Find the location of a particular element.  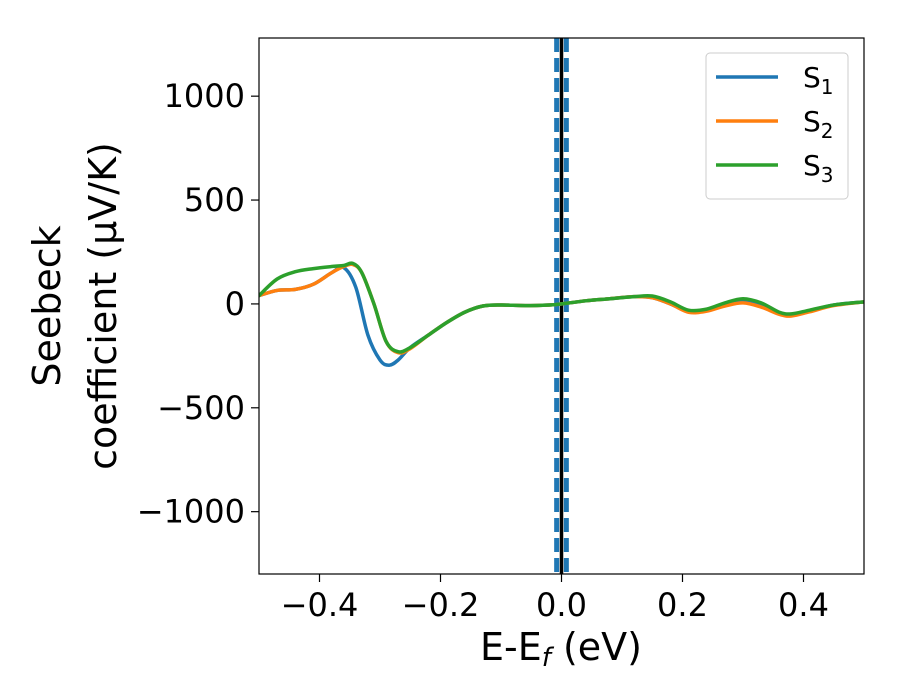

x-tick-label: 0.4 is located at coordinates (803, 605).